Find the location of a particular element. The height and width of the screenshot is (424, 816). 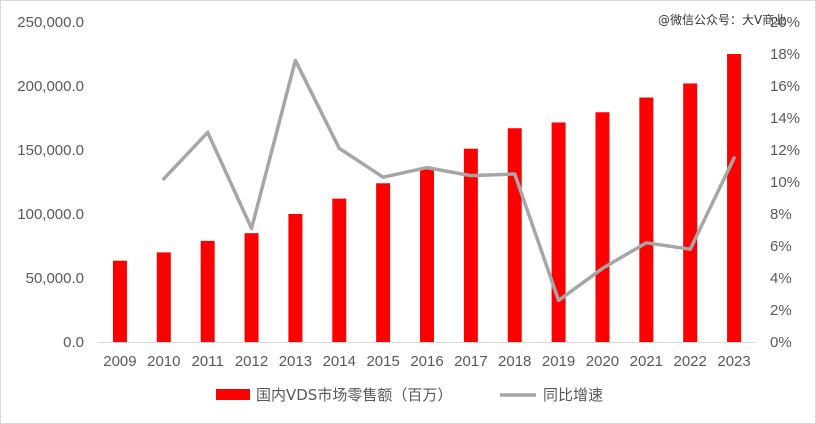

growth-point-2016 is located at coordinates (427, 168).